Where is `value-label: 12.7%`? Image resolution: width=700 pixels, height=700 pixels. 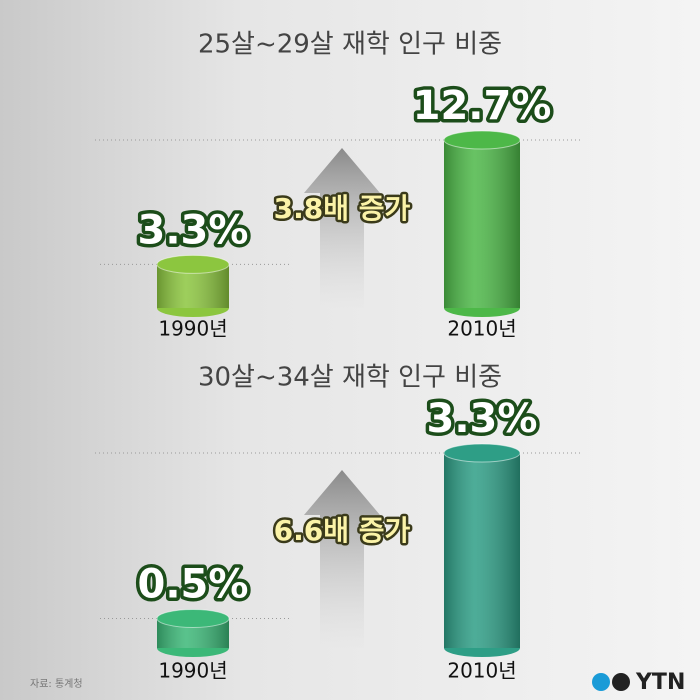
value-label: 12.7% is located at coordinates (482, 106).